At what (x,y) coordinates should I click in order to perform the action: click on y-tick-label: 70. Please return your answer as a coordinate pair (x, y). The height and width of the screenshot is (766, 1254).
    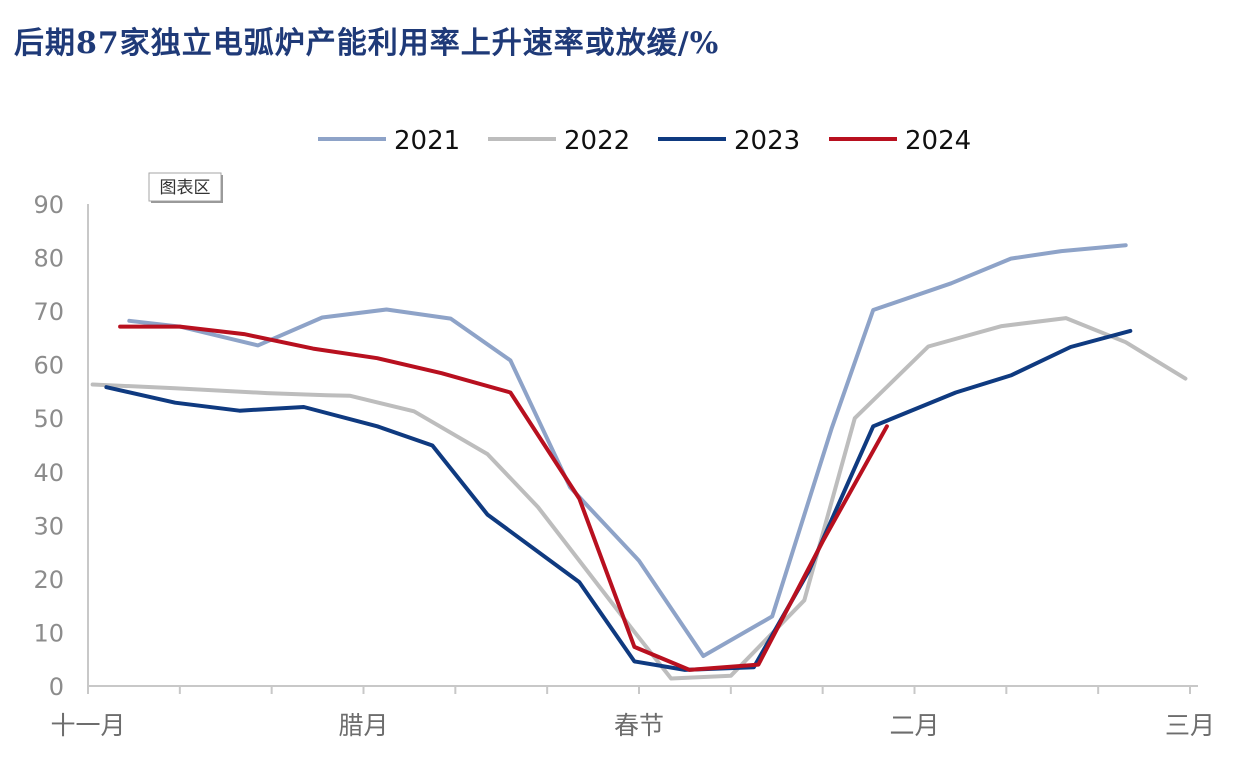
    Looking at the image, I should click on (48, 312).